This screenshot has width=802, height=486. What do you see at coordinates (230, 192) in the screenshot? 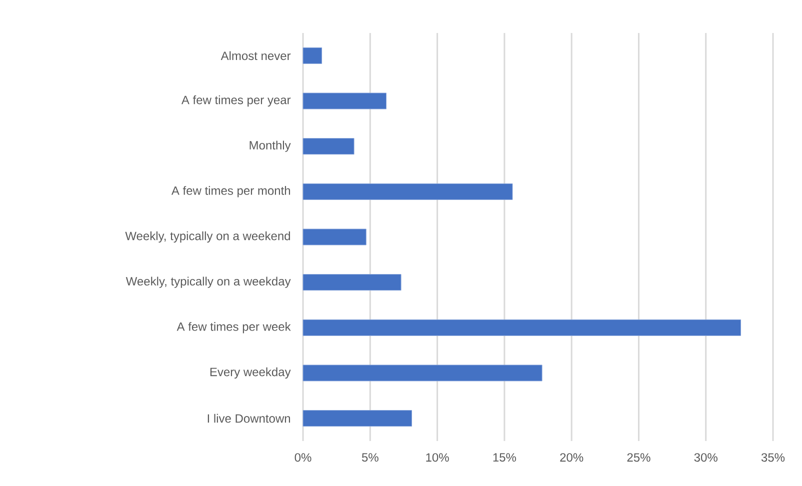
I see `y-tick-label: A few times per month` at bounding box center [230, 192].